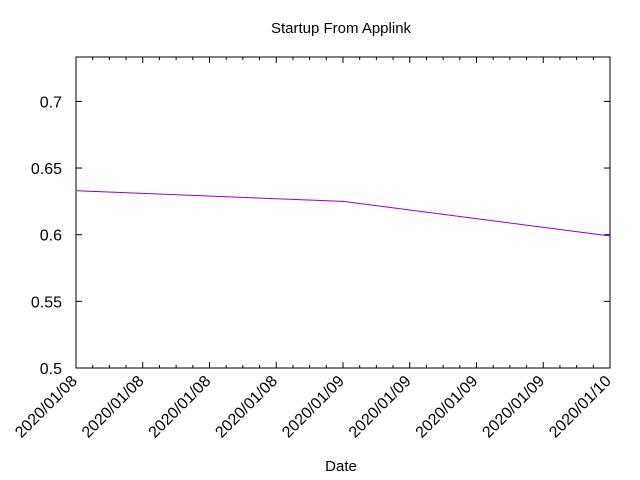 Image resolution: width=640 pixels, height=480 pixels. What do you see at coordinates (580, 407) in the screenshot?
I see `x-tick-label: 2020/01/10` at bounding box center [580, 407].